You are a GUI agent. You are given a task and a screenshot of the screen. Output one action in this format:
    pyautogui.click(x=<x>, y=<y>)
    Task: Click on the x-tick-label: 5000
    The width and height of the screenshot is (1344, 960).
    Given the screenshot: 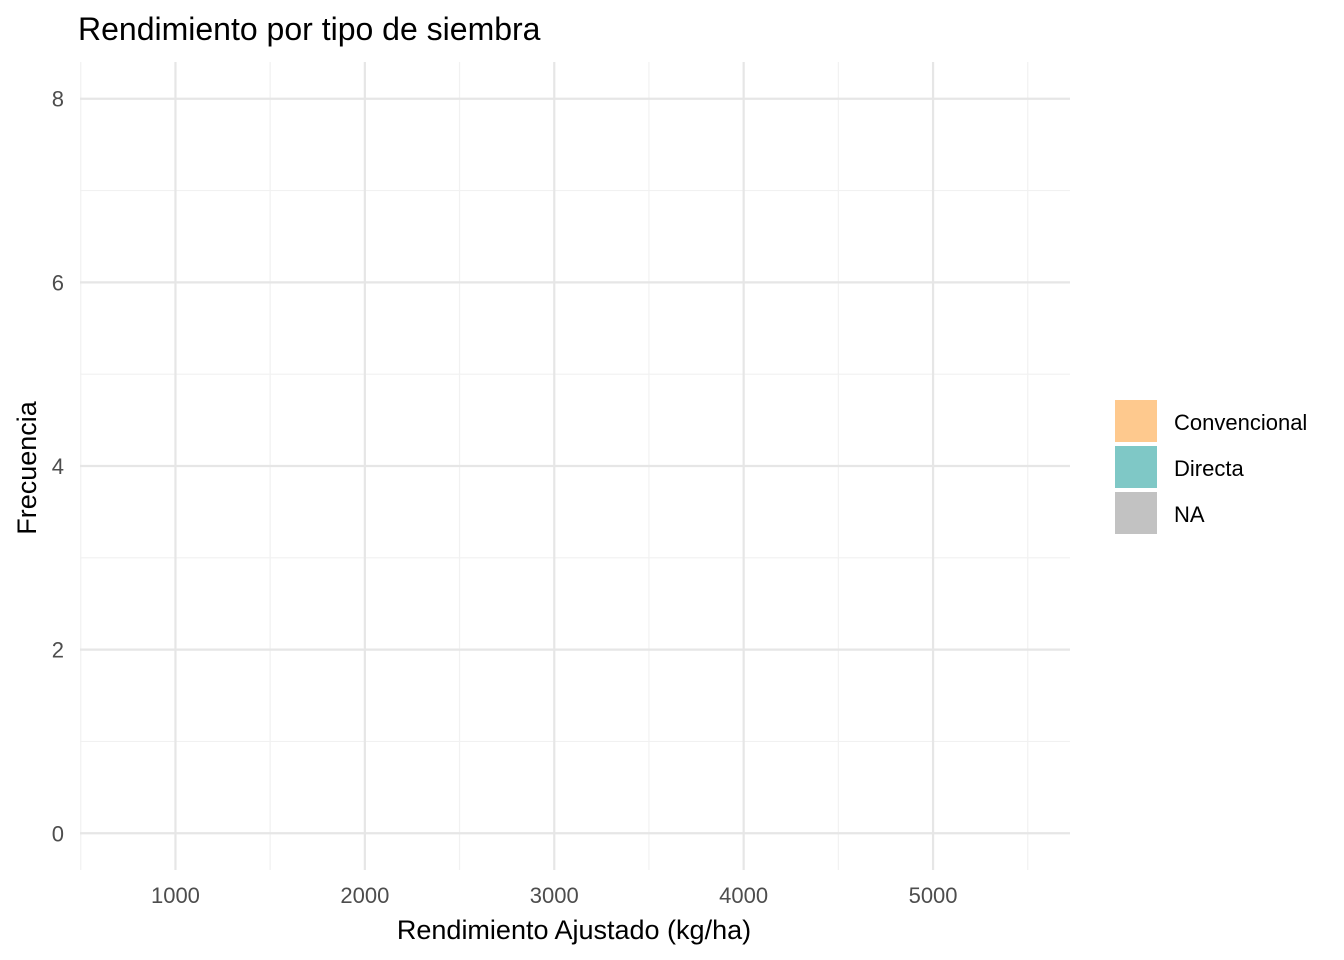 What is the action you would take?
    pyautogui.click(x=933, y=895)
    